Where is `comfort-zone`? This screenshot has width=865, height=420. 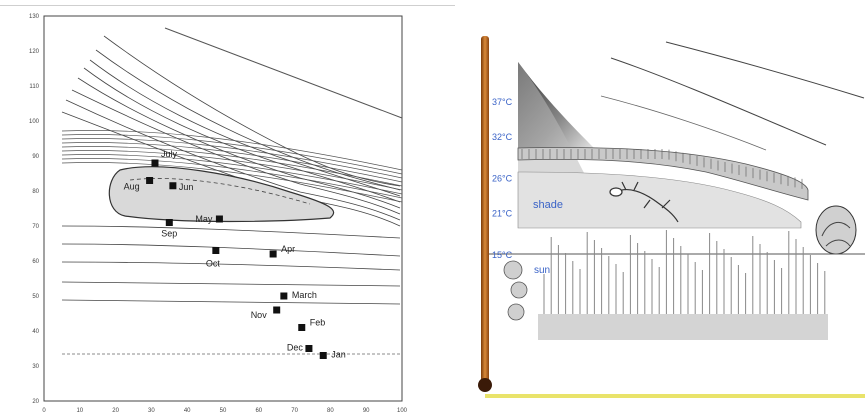
comfort-zone is located at coordinates (221, 194).